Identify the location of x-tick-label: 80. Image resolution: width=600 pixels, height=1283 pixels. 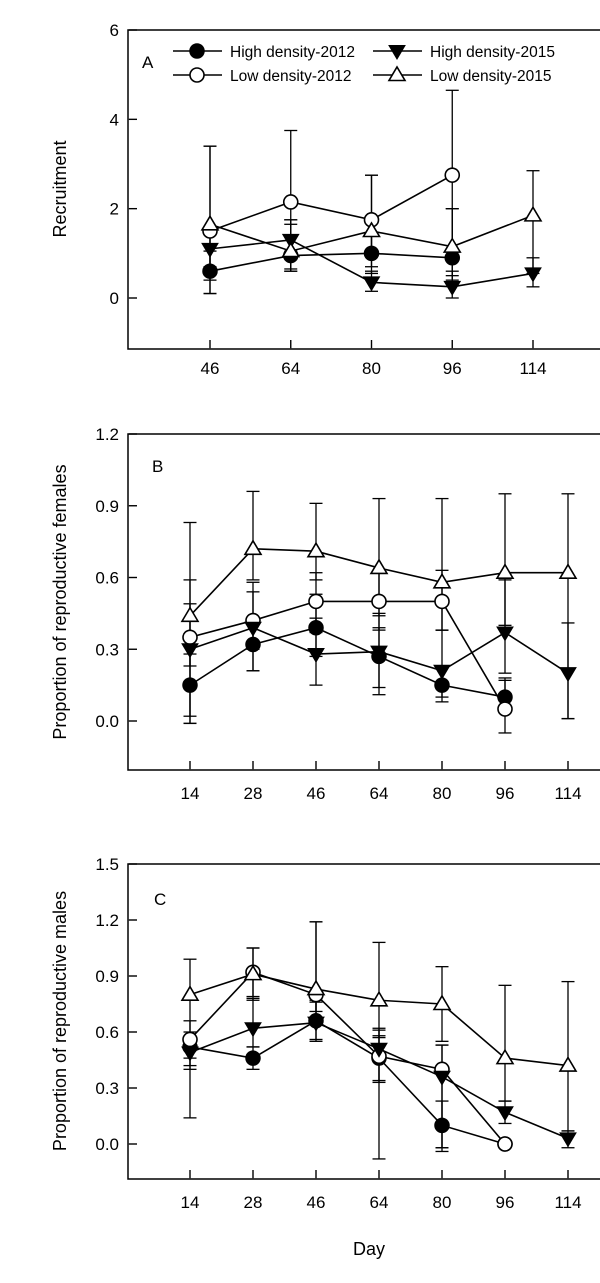
(371, 368).